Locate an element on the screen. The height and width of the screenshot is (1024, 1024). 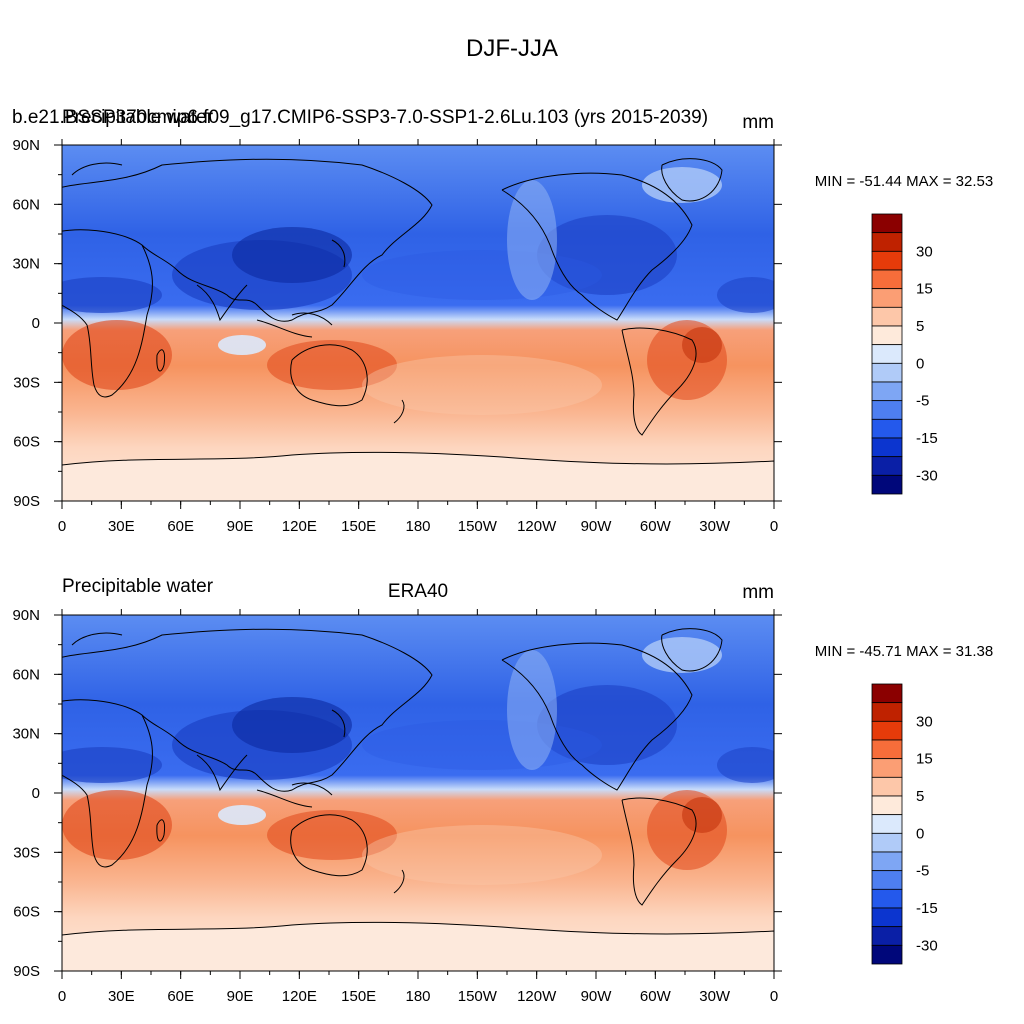
panel-2-center-title: ERA40 is located at coordinates (418, 591).